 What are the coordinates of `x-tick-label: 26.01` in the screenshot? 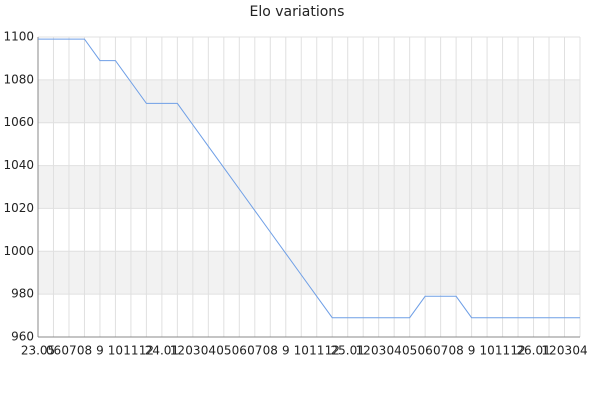 It's located at (533, 351).